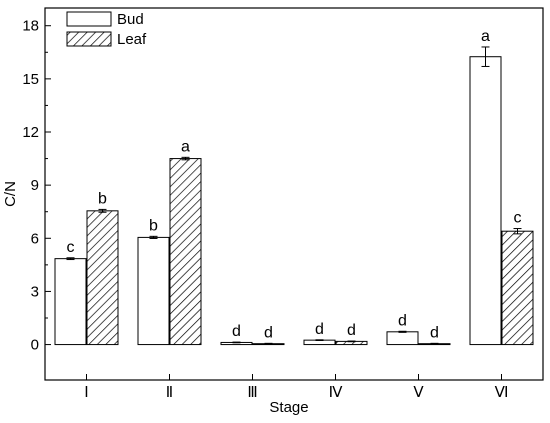  Describe the element at coordinates (10, 194) in the screenshot. I see `y-axis-title: C/N` at that location.